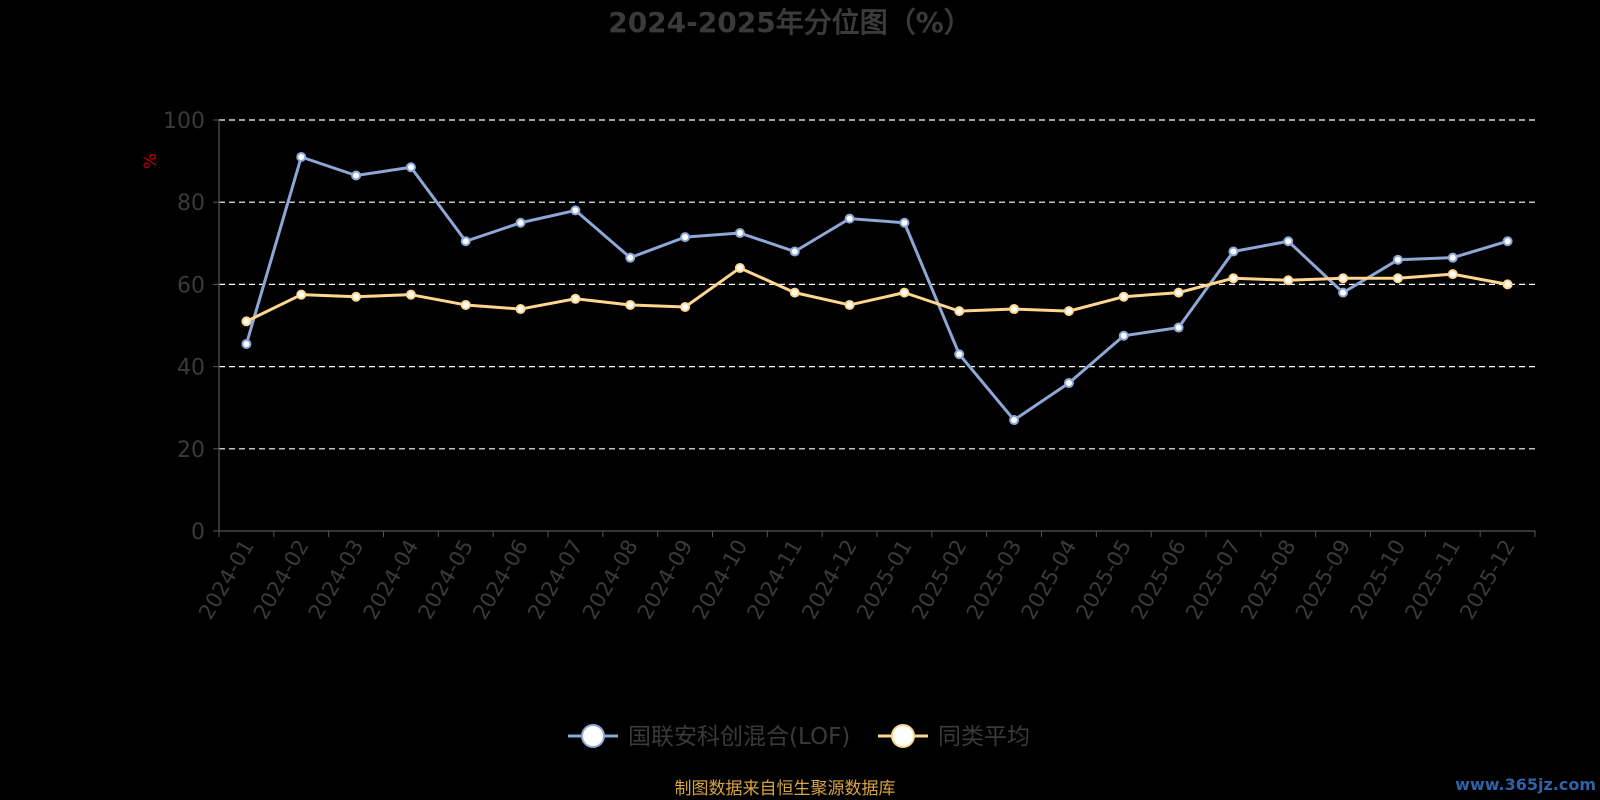  I want to click on y-tick-label: 0, so click(198, 532).